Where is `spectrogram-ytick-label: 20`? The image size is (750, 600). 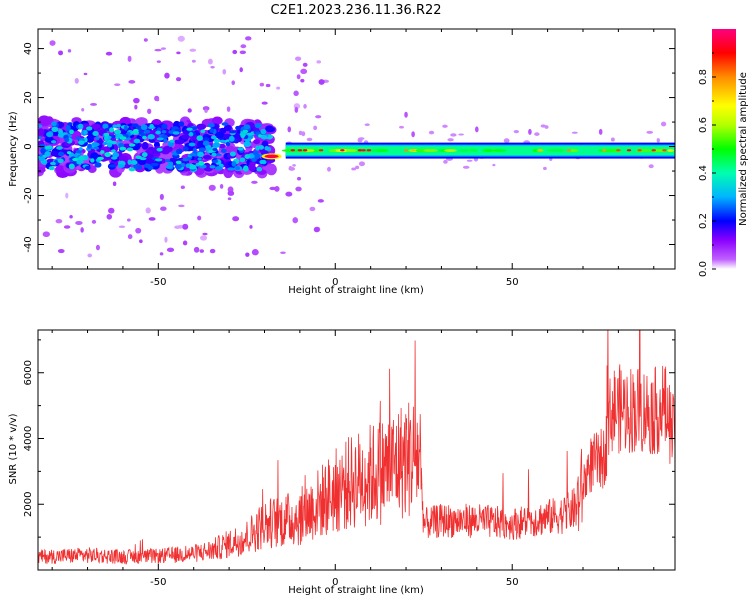
spectrogram-ytick-label: 20 is located at coordinates (28, 97).